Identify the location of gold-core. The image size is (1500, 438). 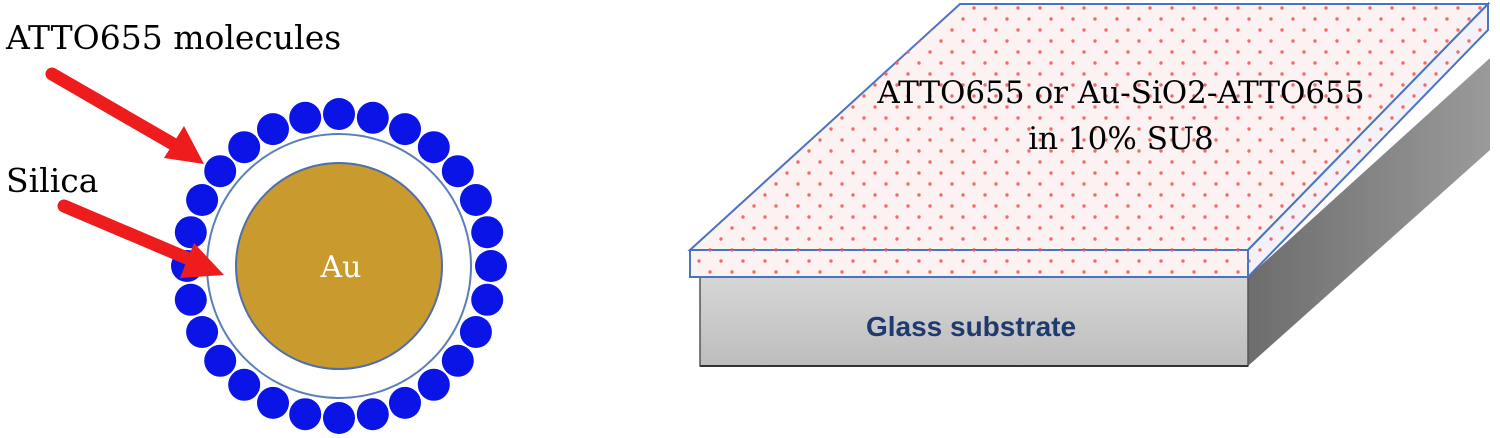
(339, 266).